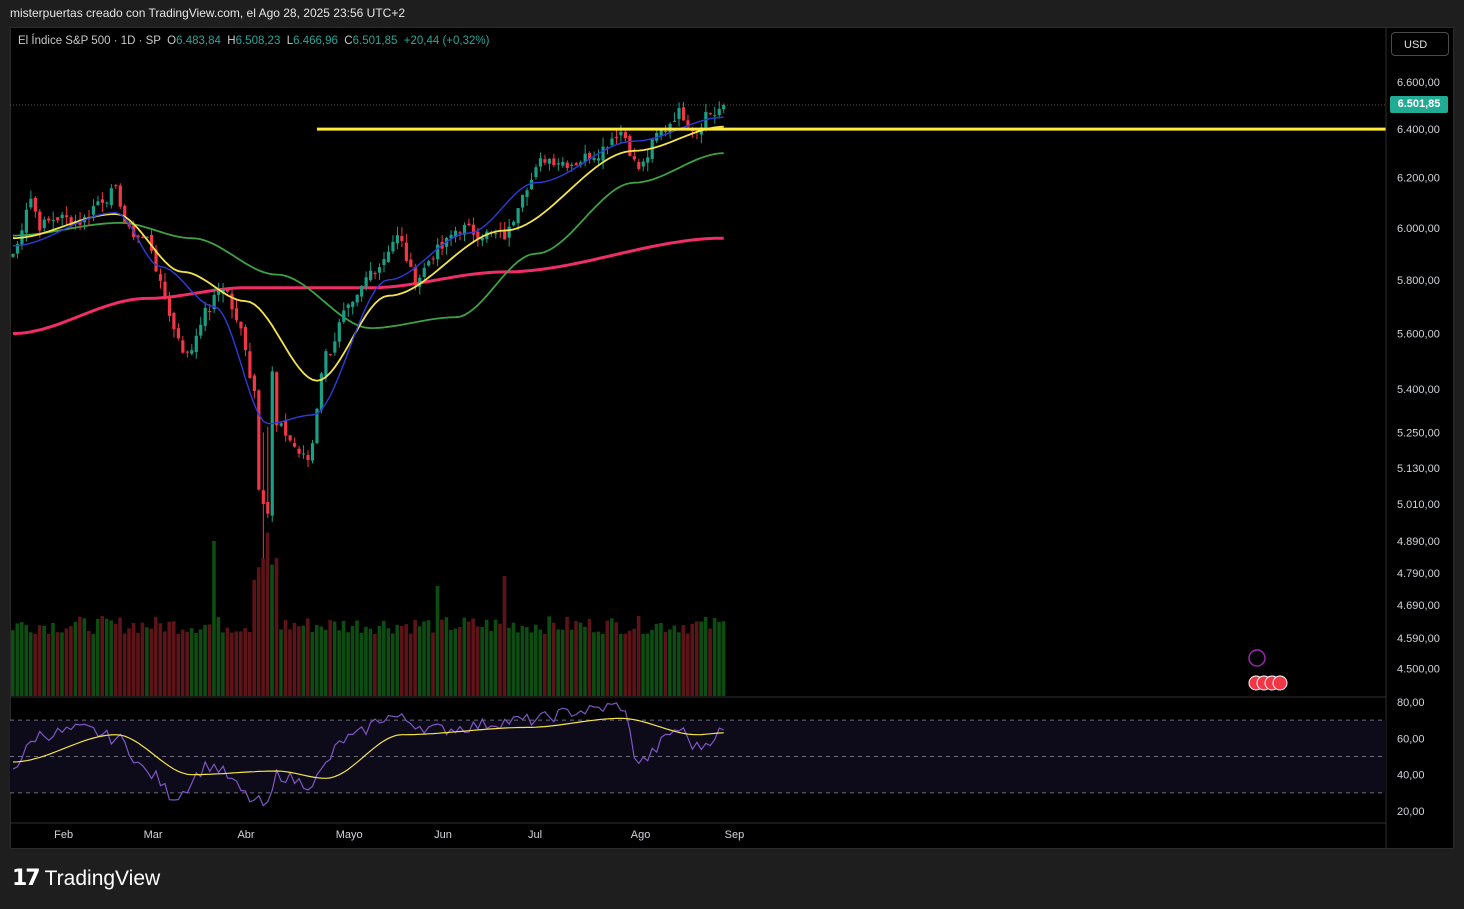  Describe the element at coordinates (446, 41) in the screenshot. I see `change-value: +20,44 (+0,32%)` at that location.